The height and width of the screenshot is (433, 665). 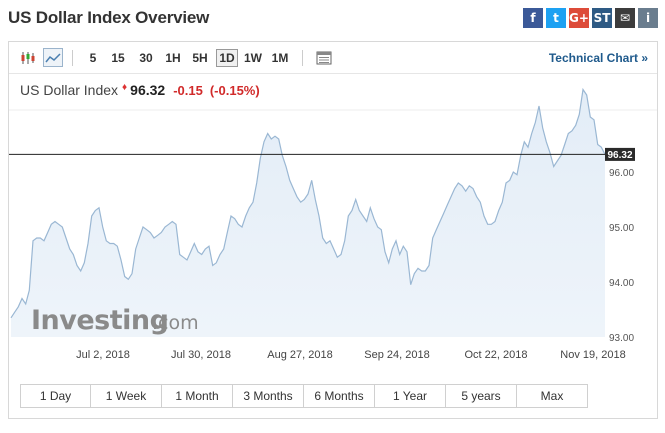 What do you see at coordinates (621, 283) in the screenshot?
I see `y-tick-label: 94.00` at bounding box center [621, 283].